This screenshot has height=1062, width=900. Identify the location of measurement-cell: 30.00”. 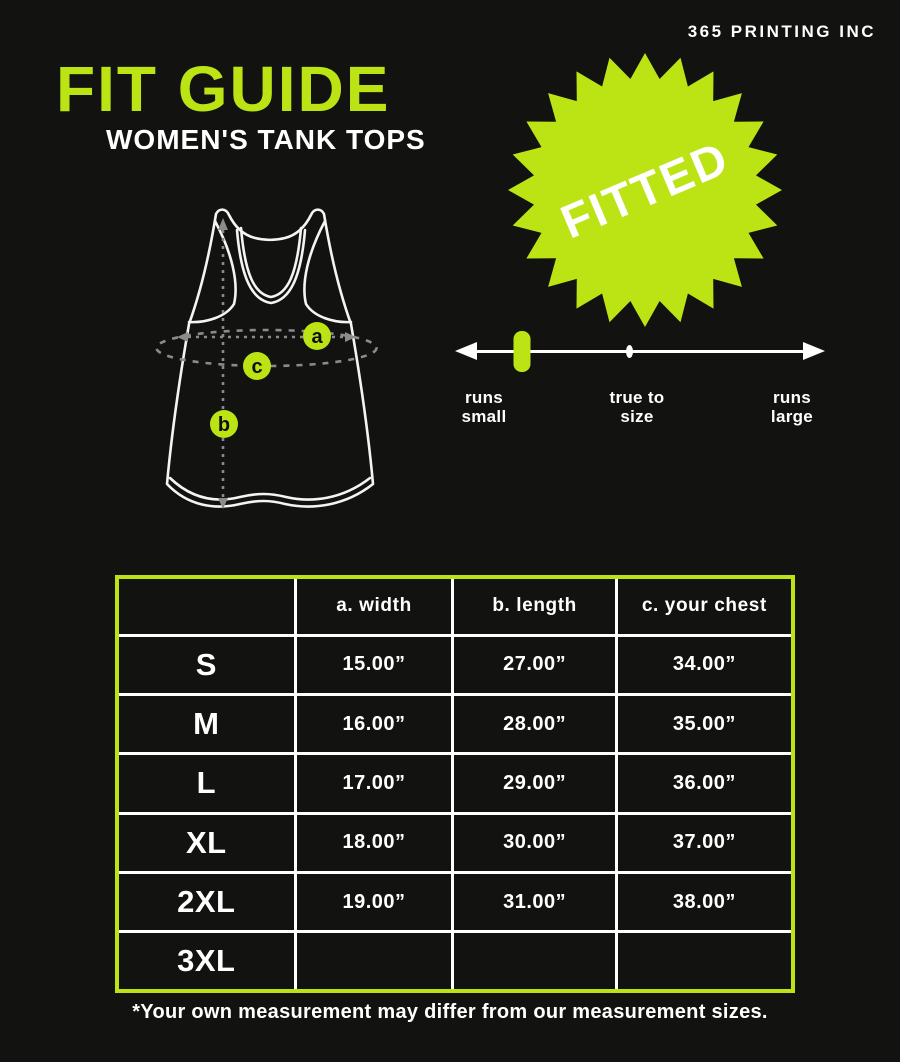
(534, 842).